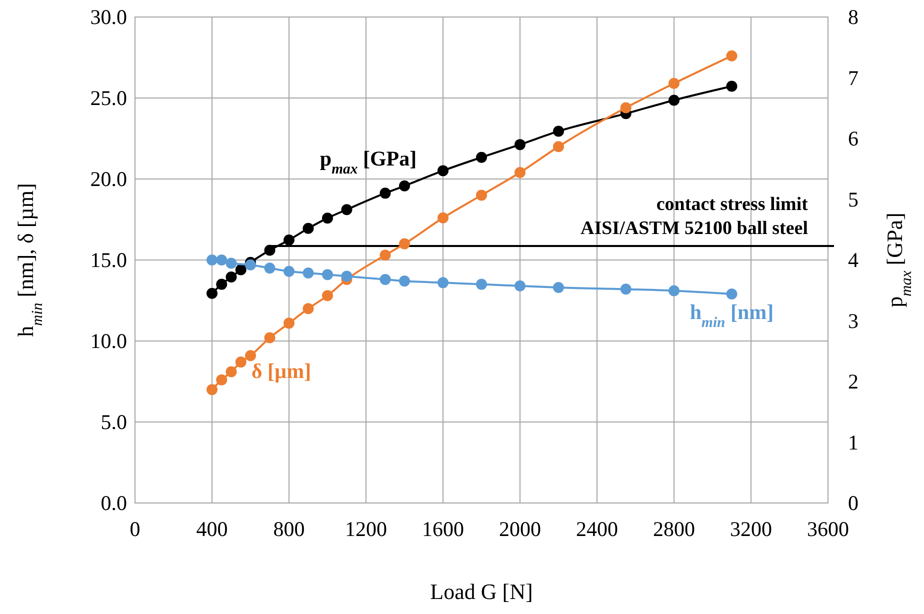  What do you see at coordinates (853, 320) in the screenshot?
I see `y2-tick-label: 3` at bounding box center [853, 320].